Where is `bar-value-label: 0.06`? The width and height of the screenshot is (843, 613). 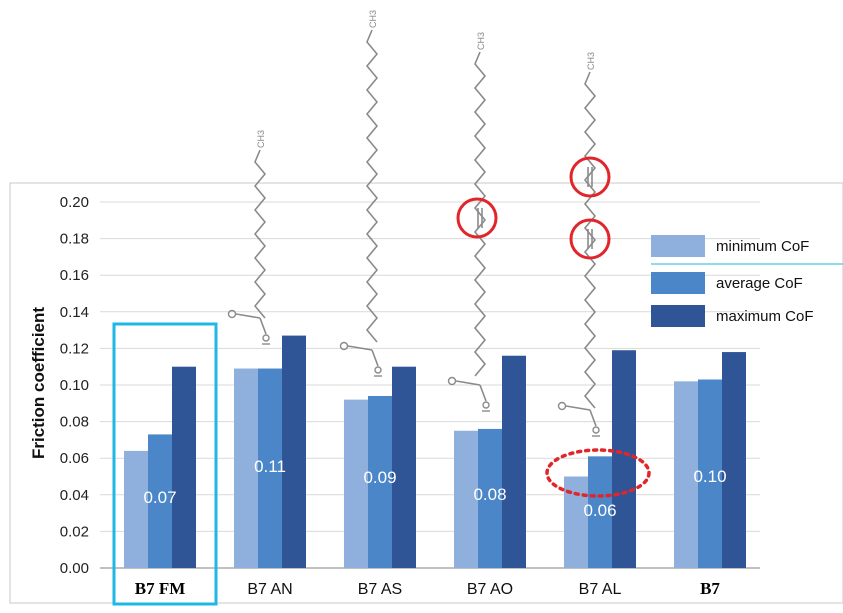 bar-value-label: 0.06 is located at coordinates (599, 510).